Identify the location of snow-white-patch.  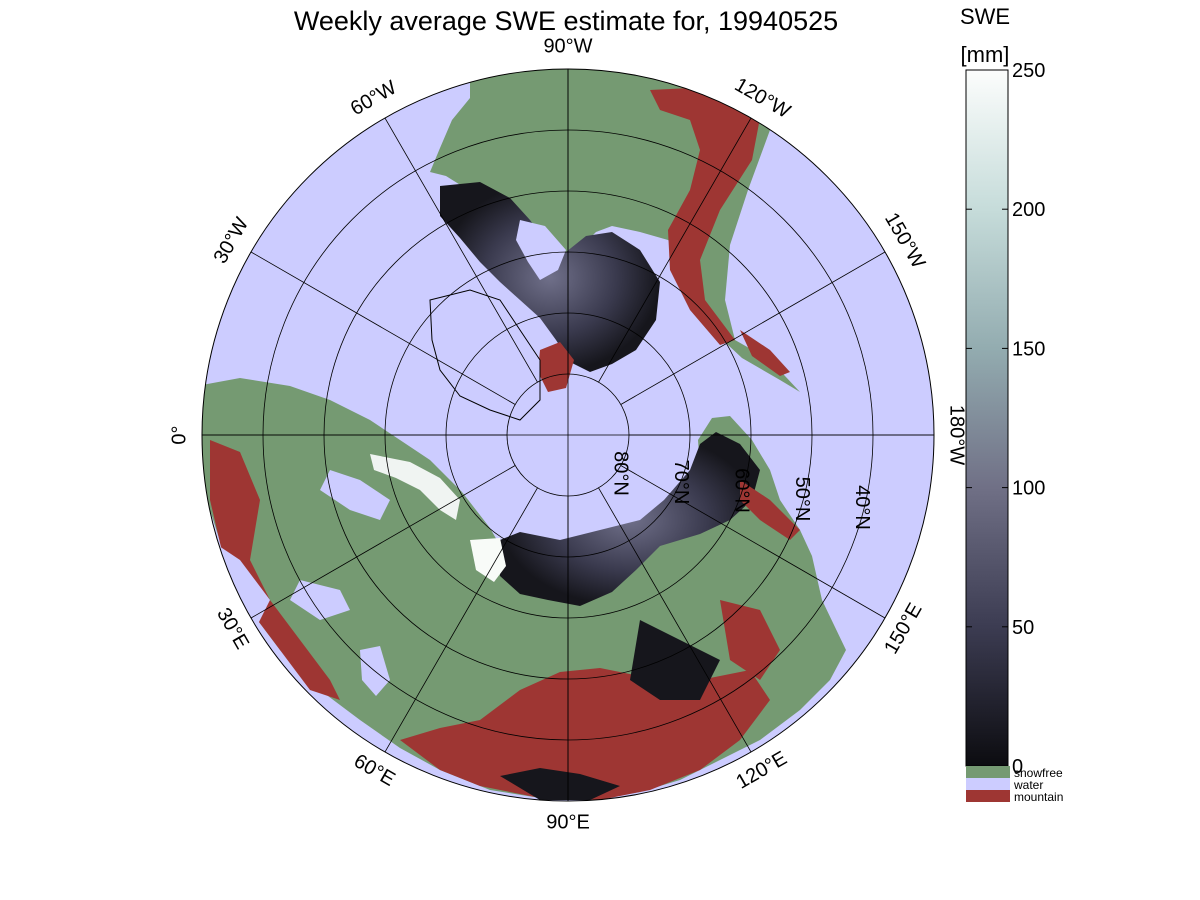
(488, 560).